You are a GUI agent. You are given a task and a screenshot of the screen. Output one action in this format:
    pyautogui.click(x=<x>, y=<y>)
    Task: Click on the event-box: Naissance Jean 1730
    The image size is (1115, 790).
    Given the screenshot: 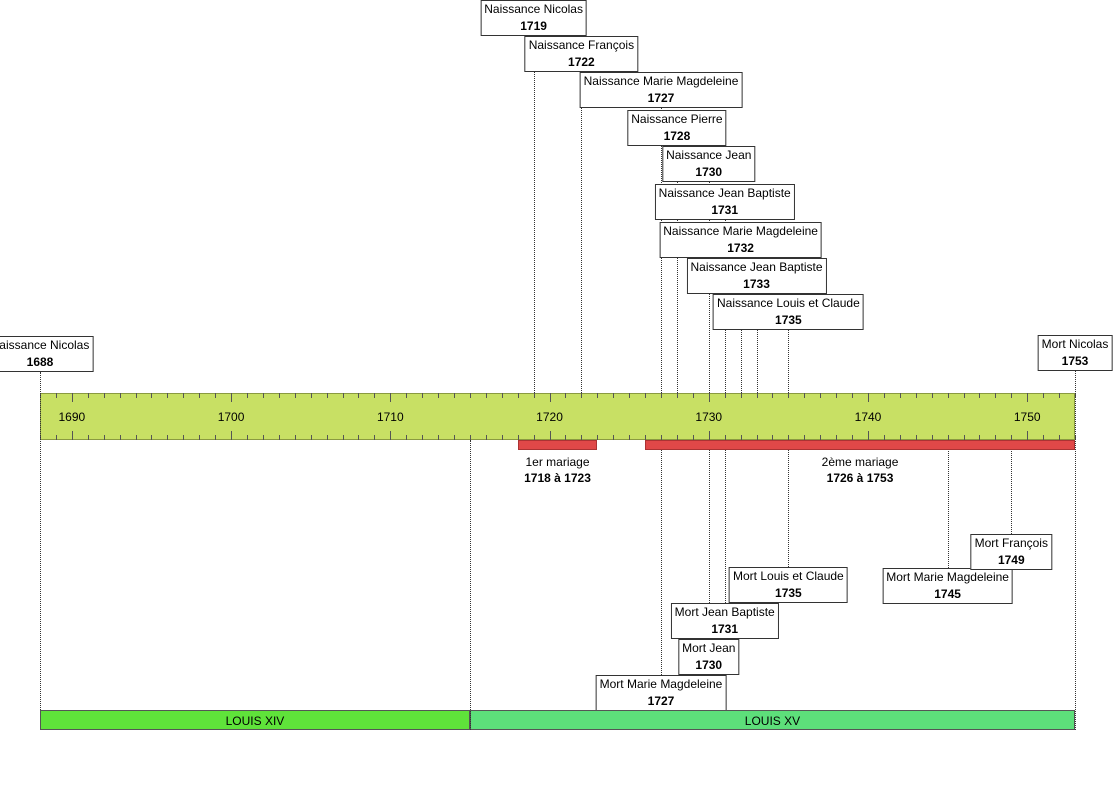 What is the action you would take?
    pyautogui.click(x=709, y=164)
    